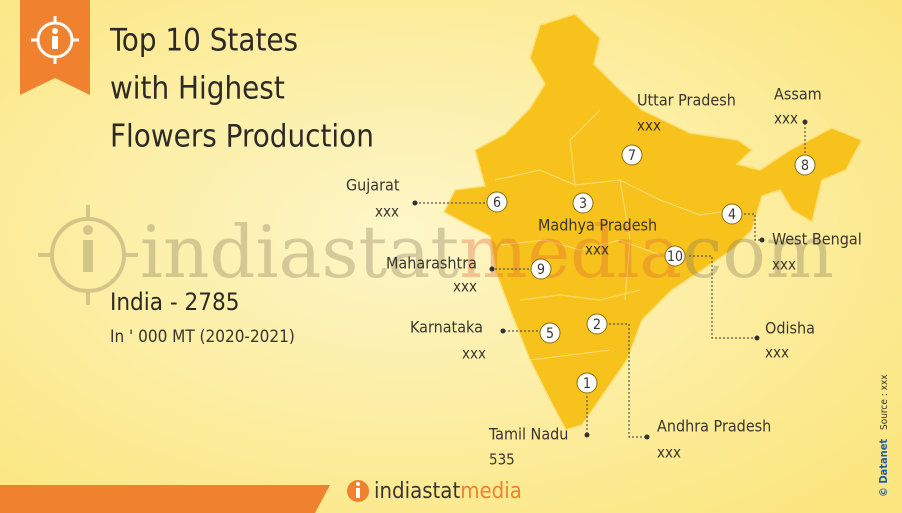 The image size is (902, 513). Describe the element at coordinates (431, 263) in the screenshot. I see `state-name: Maharashtra` at that location.